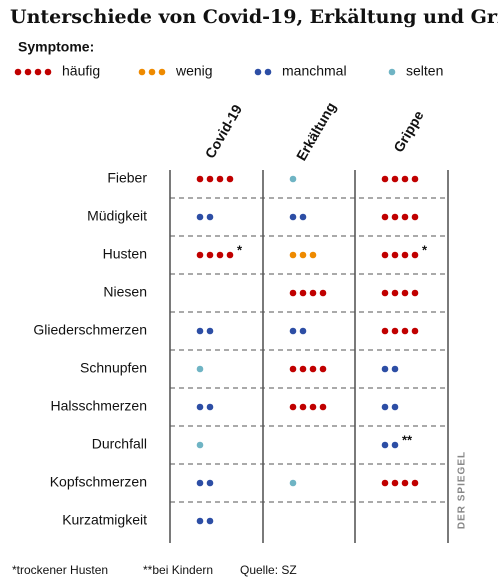  What do you see at coordinates (113, 368) in the screenshot?
I see `row-label: Schnupfen` at bounding box center [113, 368].